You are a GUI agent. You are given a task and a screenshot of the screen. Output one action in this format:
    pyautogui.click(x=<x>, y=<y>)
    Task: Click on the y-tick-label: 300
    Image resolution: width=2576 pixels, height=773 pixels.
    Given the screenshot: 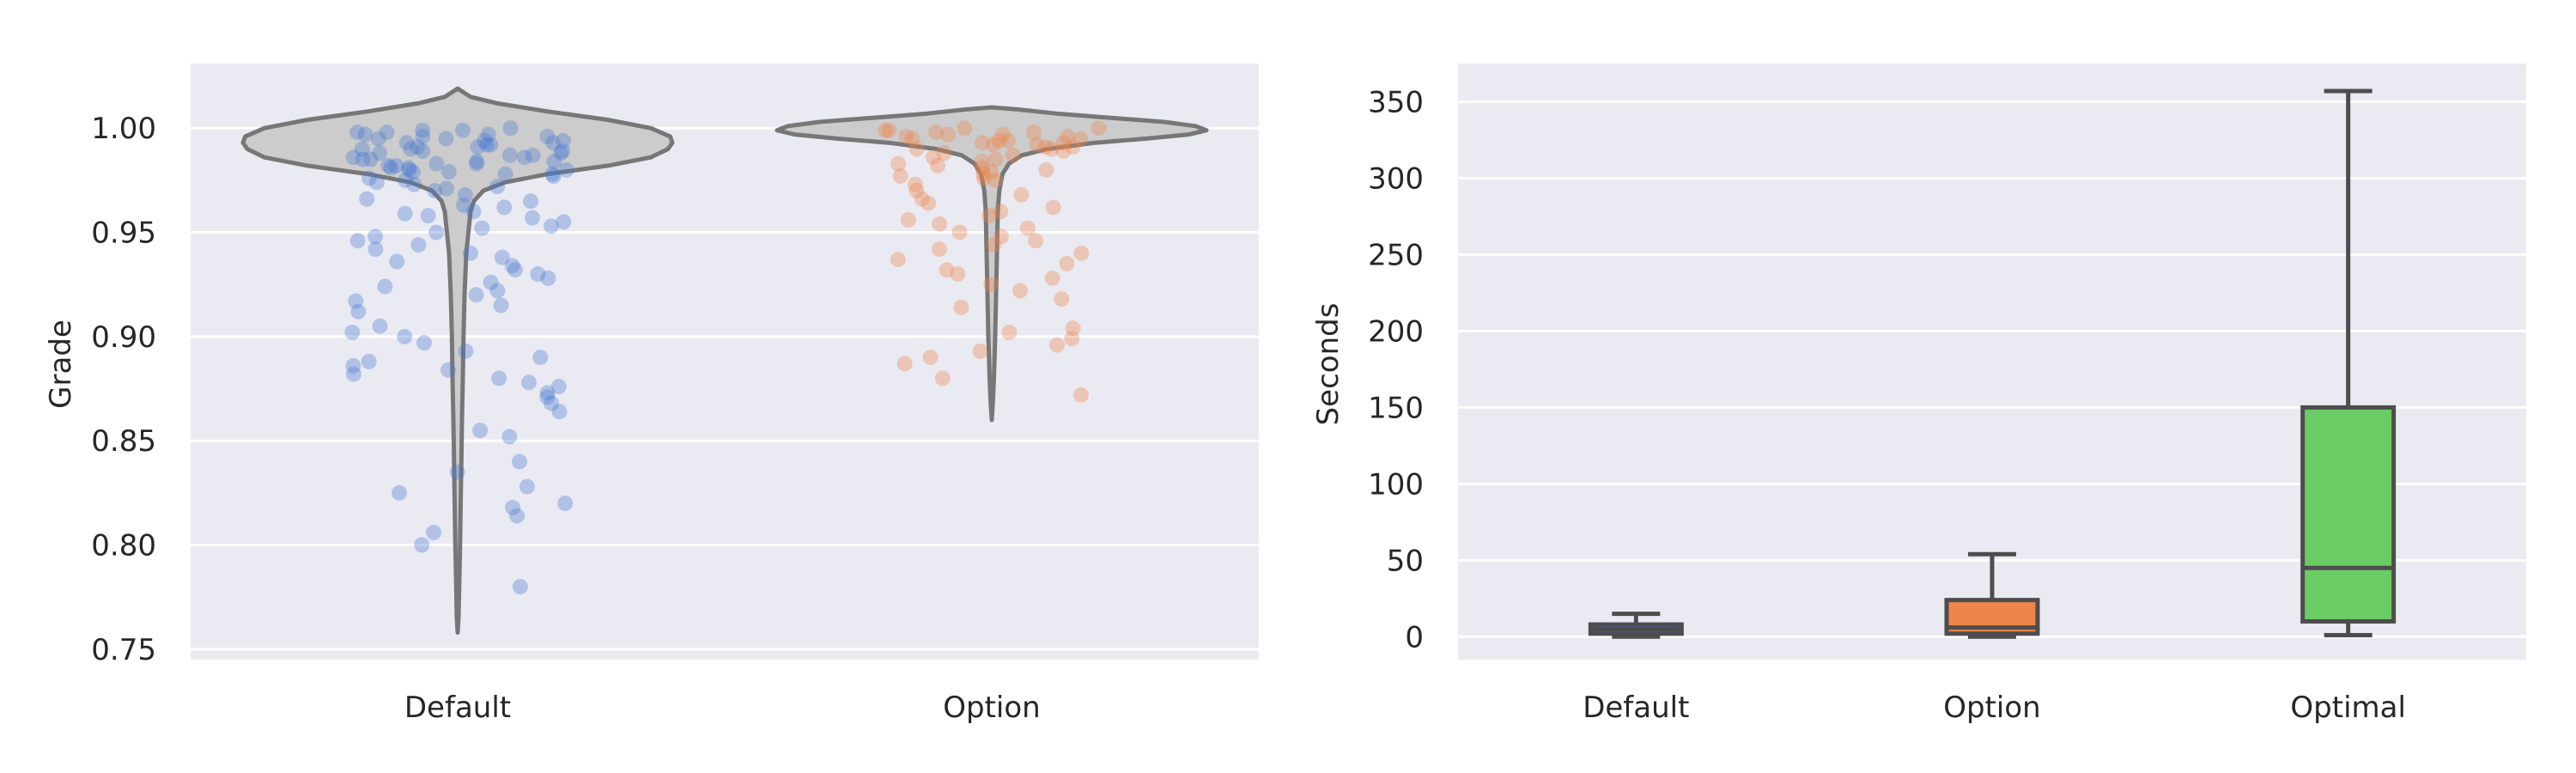 What is the action you would take?
    pyautogui.click(x=1396, y=178)
    